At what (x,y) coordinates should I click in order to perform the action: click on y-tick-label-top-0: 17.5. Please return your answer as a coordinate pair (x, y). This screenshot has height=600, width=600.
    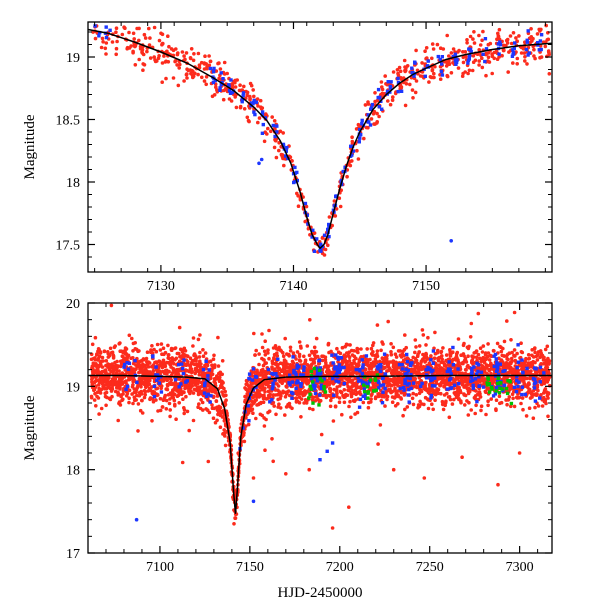
    Looking at the image, I should click on (68, 246).